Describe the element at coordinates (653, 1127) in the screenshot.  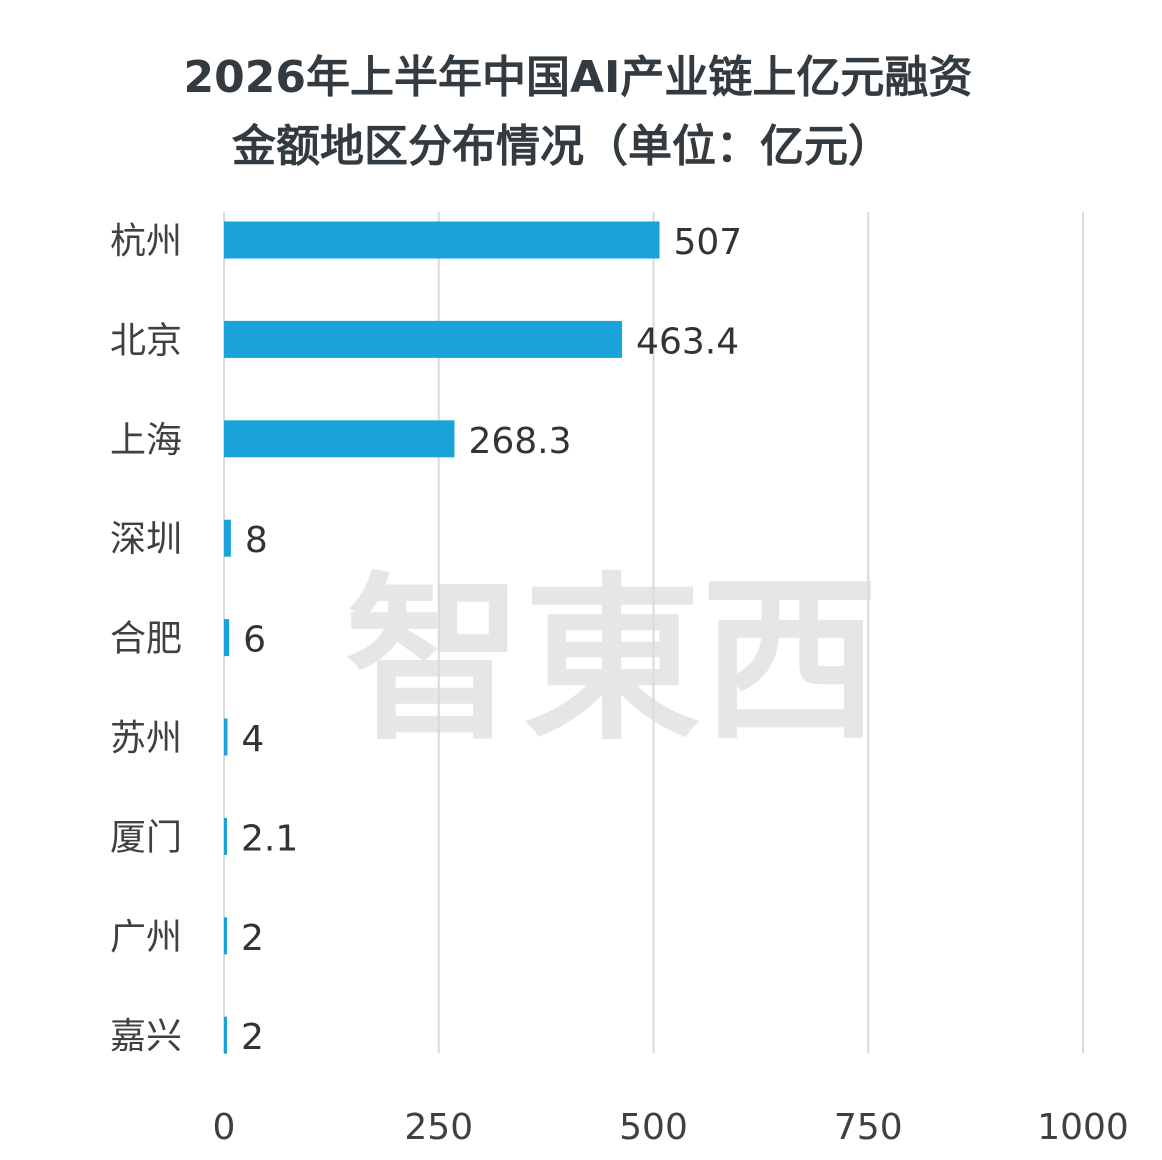
I see `x-tick-label: 500` at that location.